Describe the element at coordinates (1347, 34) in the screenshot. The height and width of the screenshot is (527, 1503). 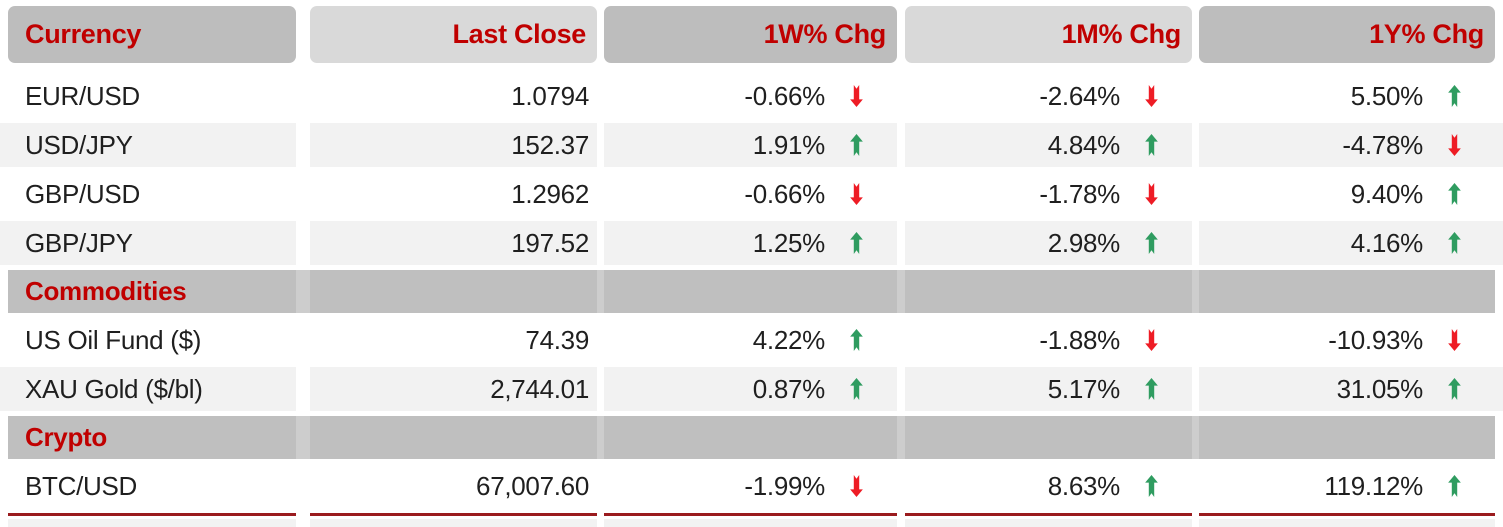
I see `header-1y-chg: 1Y% Chg` at that location.